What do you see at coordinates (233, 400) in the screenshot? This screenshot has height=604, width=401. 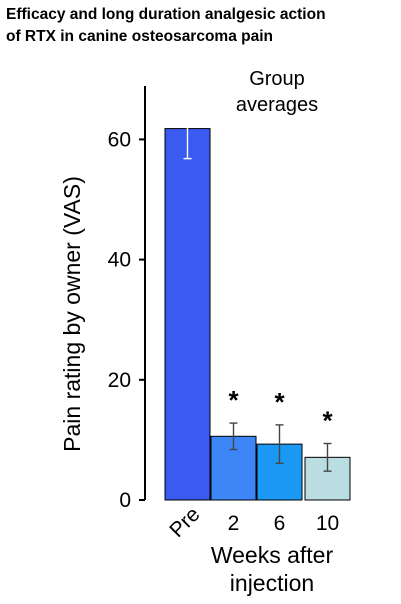 I see `significance-marker-2: *` at bounding box center [233, 400].